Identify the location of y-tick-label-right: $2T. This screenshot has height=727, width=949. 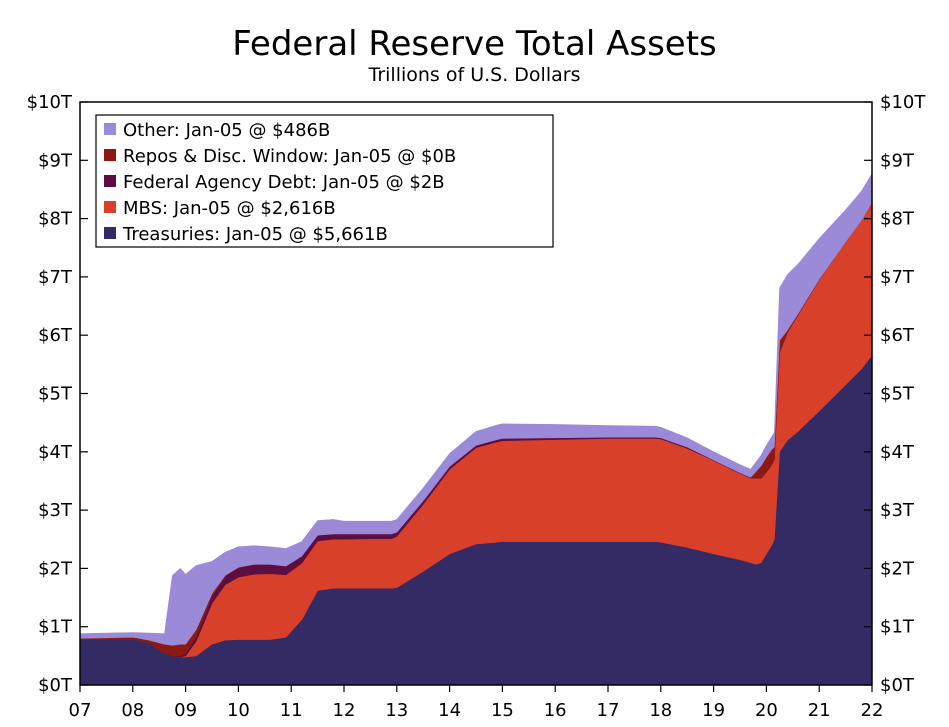
(897, 568).